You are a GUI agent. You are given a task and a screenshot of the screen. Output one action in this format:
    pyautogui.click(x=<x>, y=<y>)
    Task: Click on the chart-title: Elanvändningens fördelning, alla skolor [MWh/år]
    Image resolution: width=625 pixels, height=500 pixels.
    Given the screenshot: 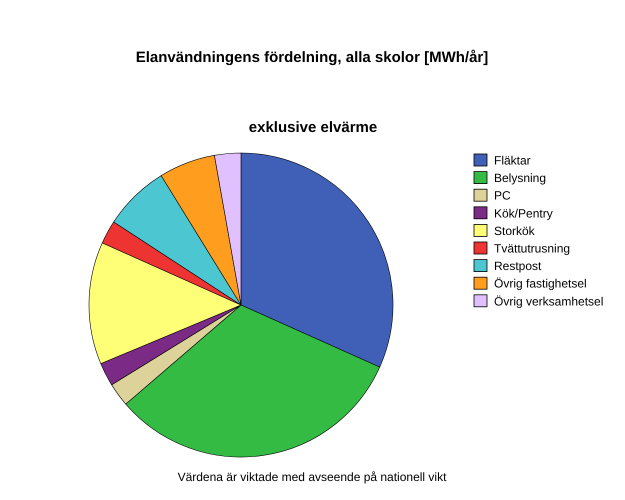 What is the action you would take?
    pyautogui.click(x=312, y=57)
    